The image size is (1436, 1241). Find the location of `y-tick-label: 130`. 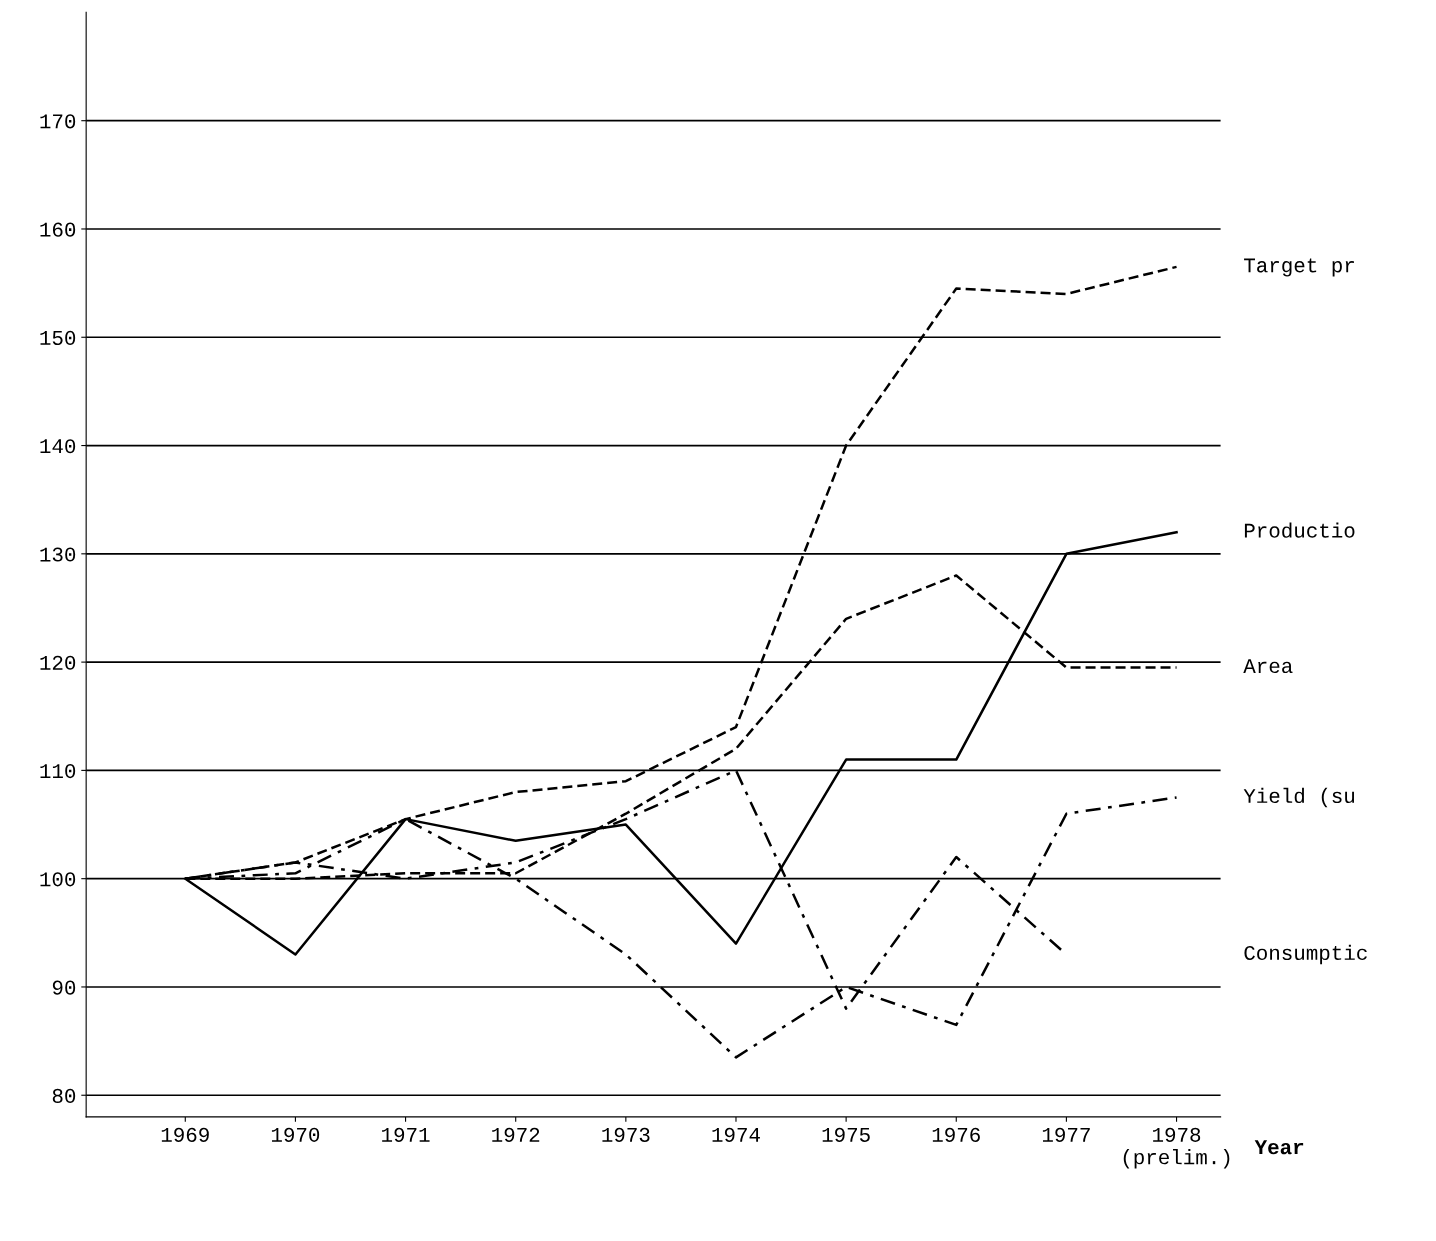

y-tick-label: 130 is located at coordinates (58, 554).